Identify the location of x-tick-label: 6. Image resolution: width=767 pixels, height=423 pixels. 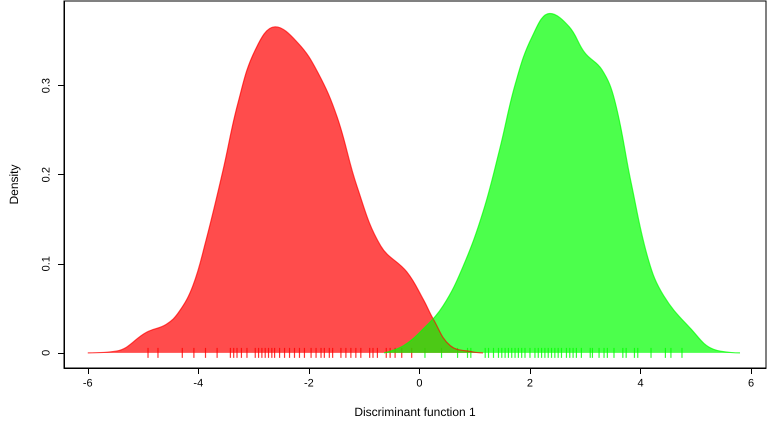
(751, 384).